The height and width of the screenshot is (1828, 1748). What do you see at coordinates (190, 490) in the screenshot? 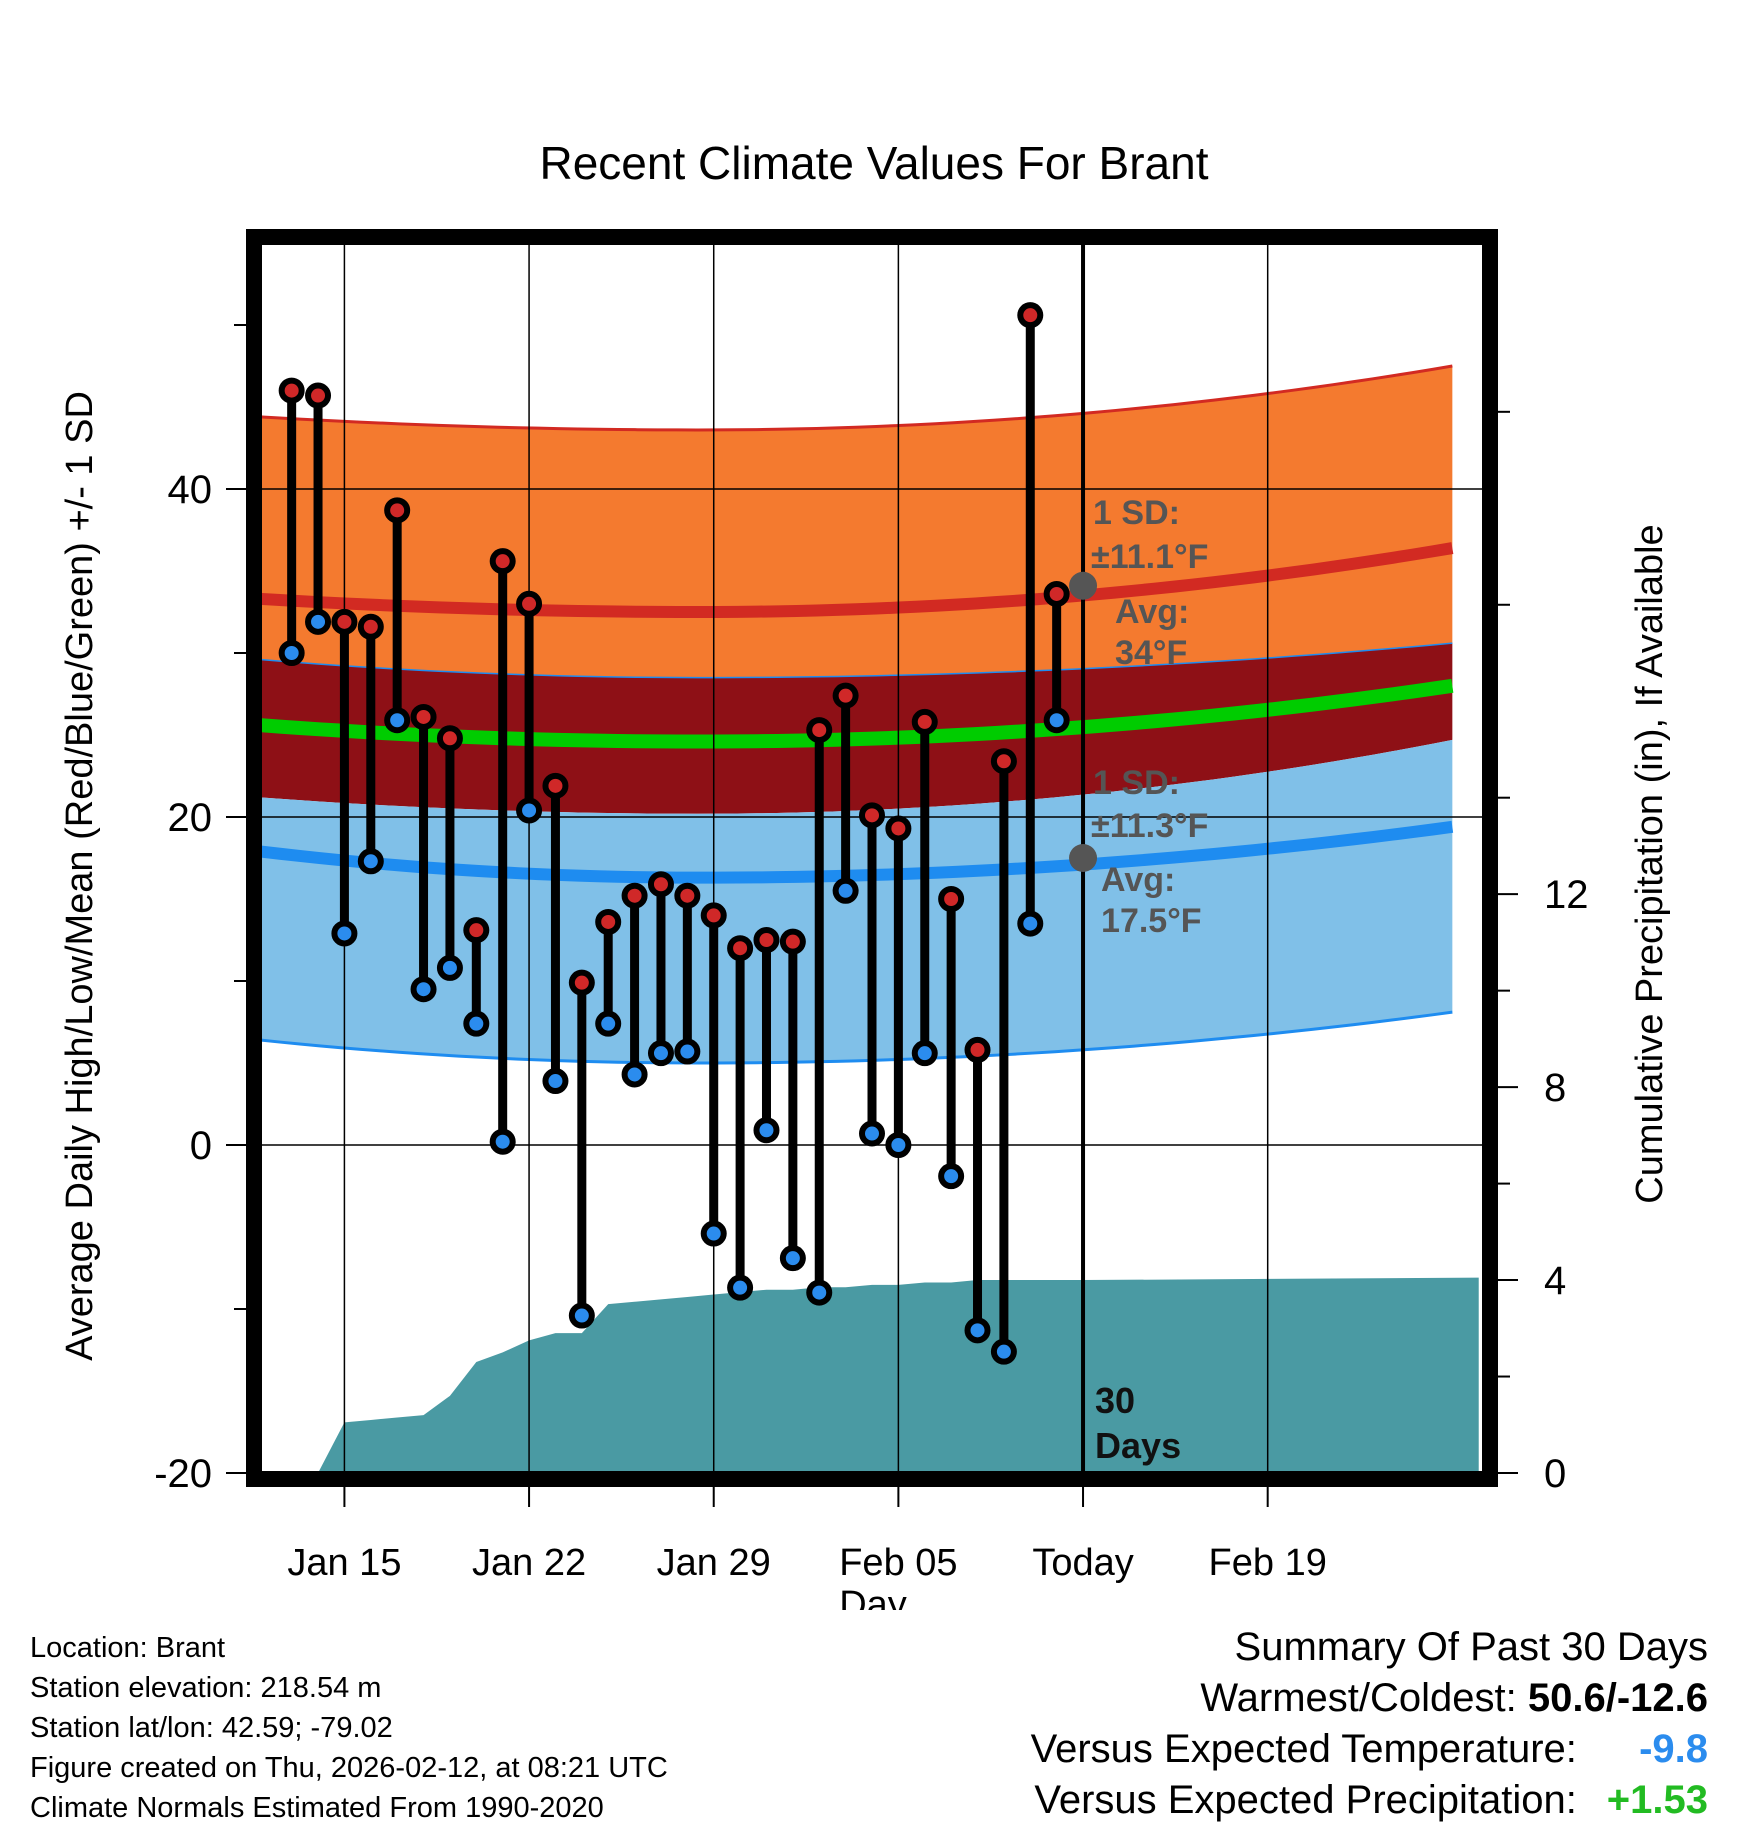
I see `y-tick-label: 40` at bounding box center [190, 490].